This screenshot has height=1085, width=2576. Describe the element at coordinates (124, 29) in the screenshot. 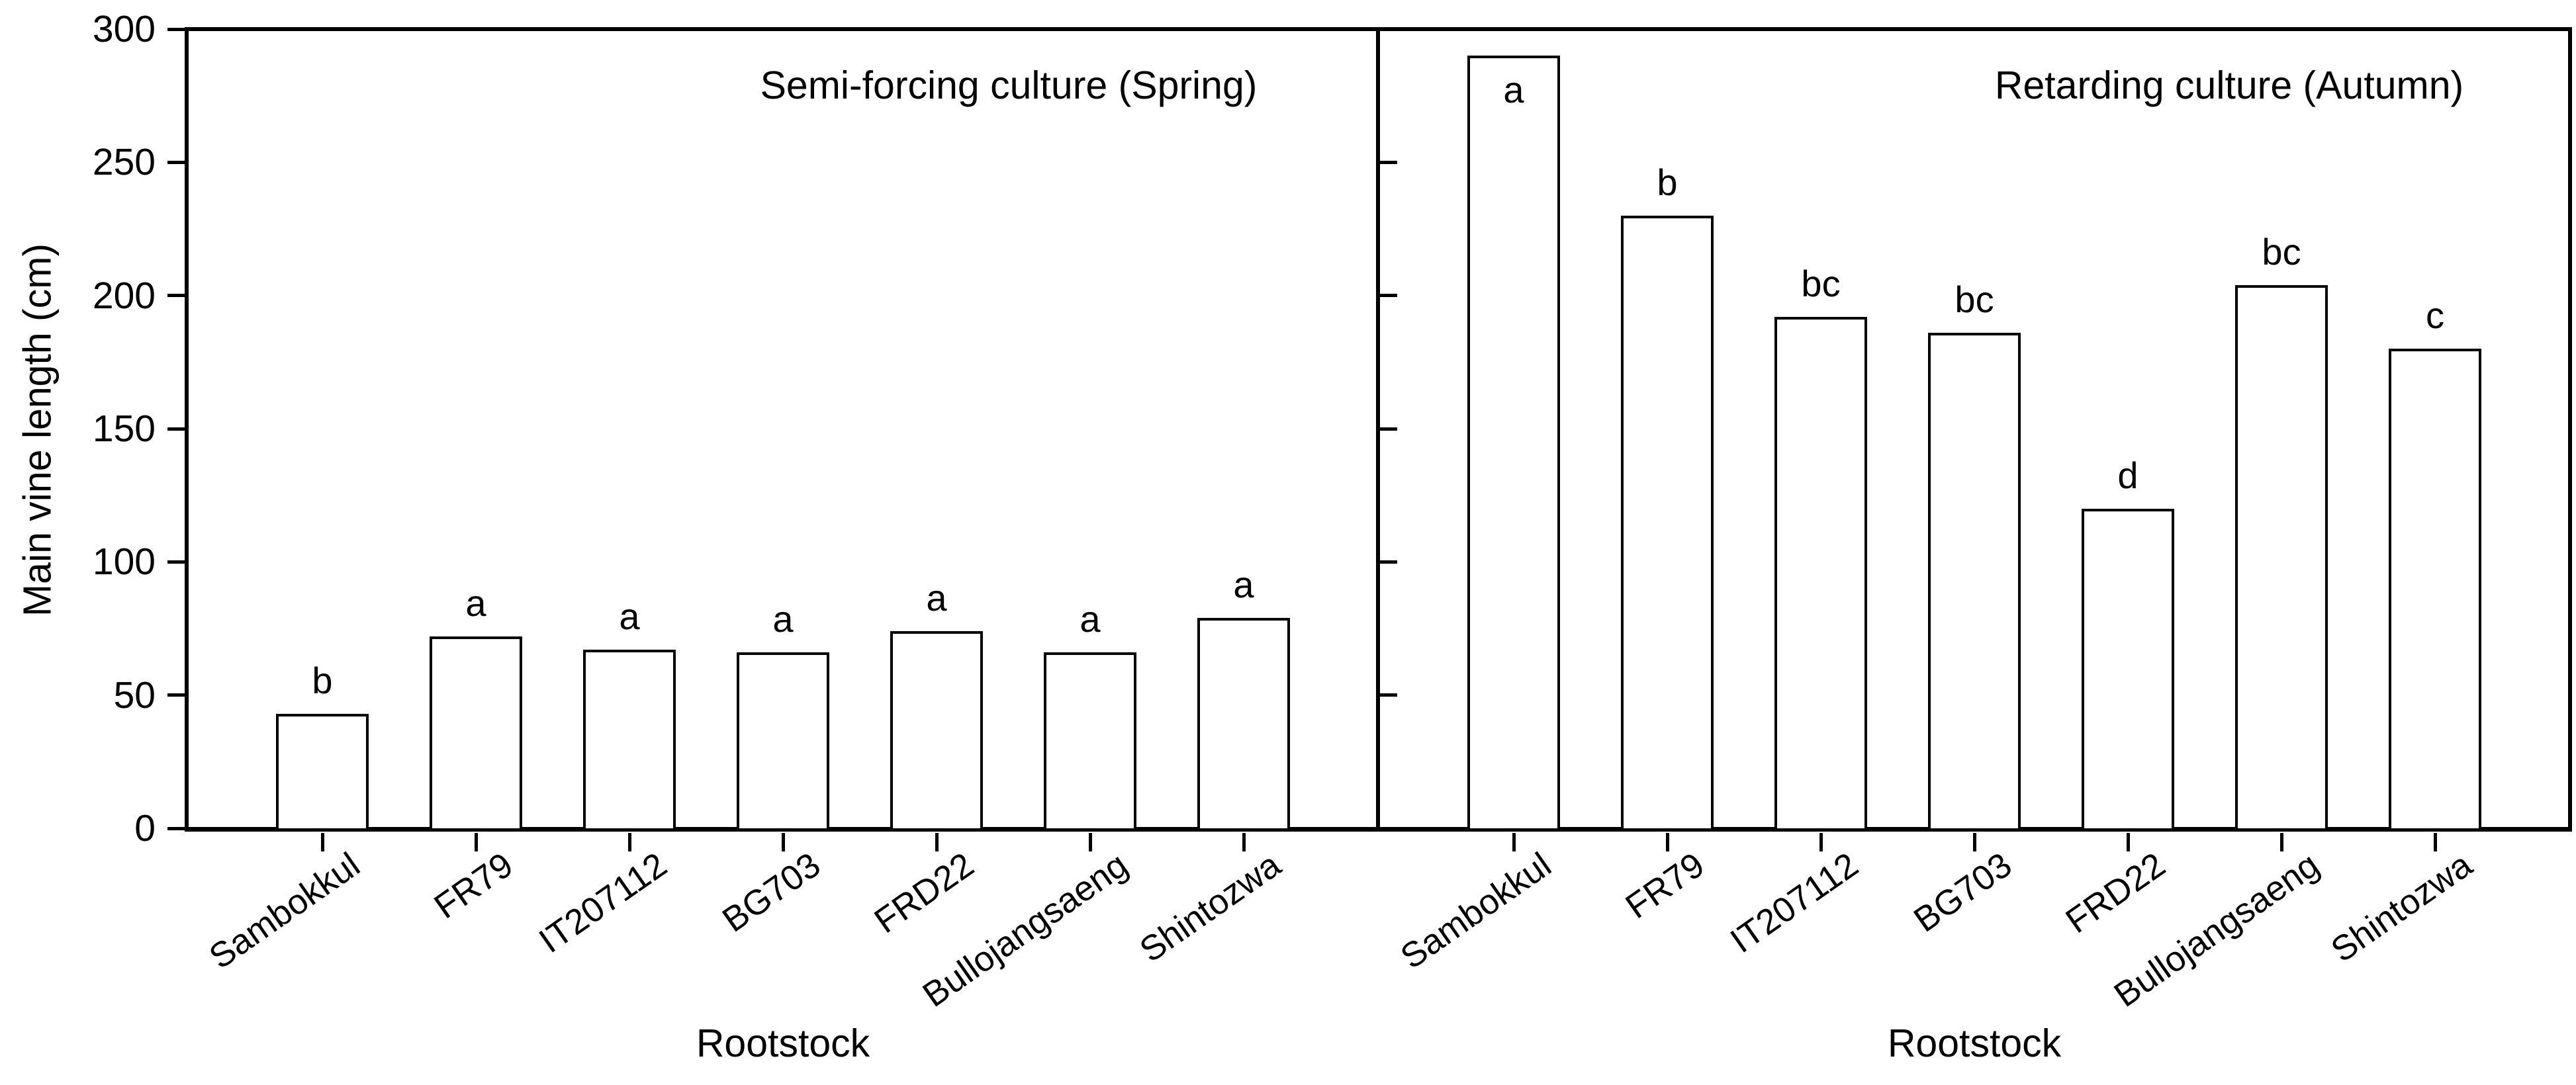

I see `y-tick-label: 300` at that location.